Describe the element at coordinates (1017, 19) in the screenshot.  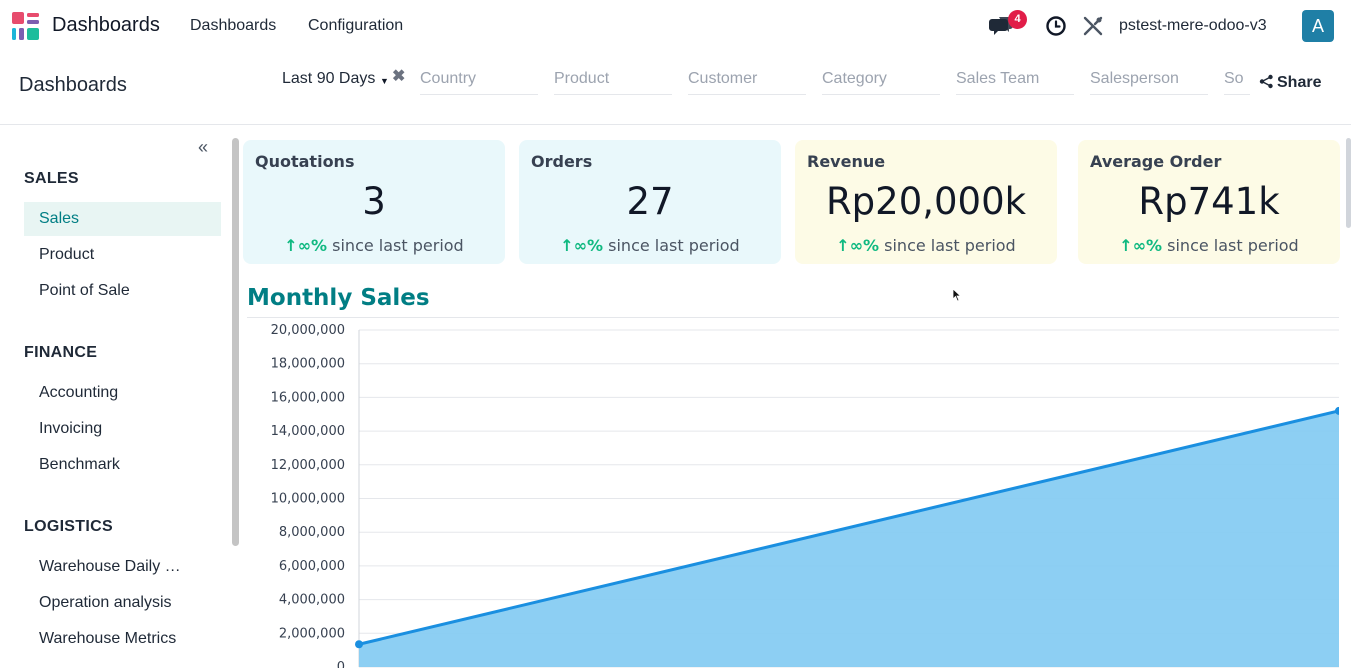
I see `messages-count-badge: 4` at that location.